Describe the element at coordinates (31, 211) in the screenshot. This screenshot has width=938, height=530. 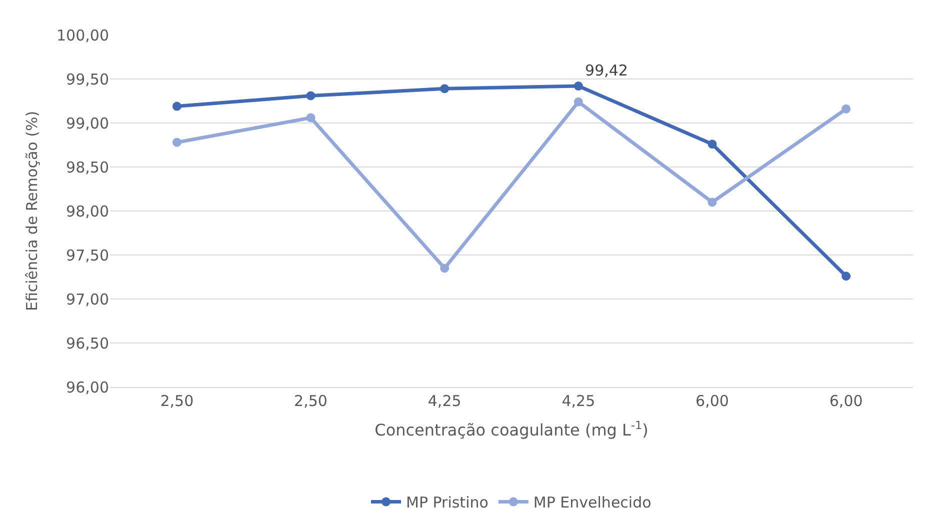
I see `y-axis-title: Eficiência de Remoção (%)` at that location.